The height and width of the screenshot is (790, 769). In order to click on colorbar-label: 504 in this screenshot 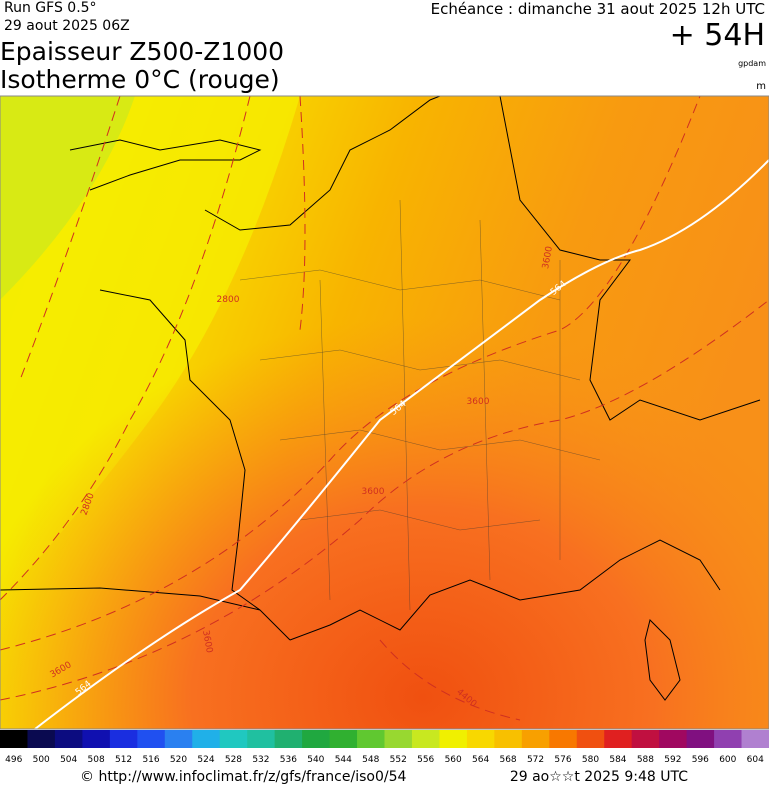, I will do `click(68, 760)`.